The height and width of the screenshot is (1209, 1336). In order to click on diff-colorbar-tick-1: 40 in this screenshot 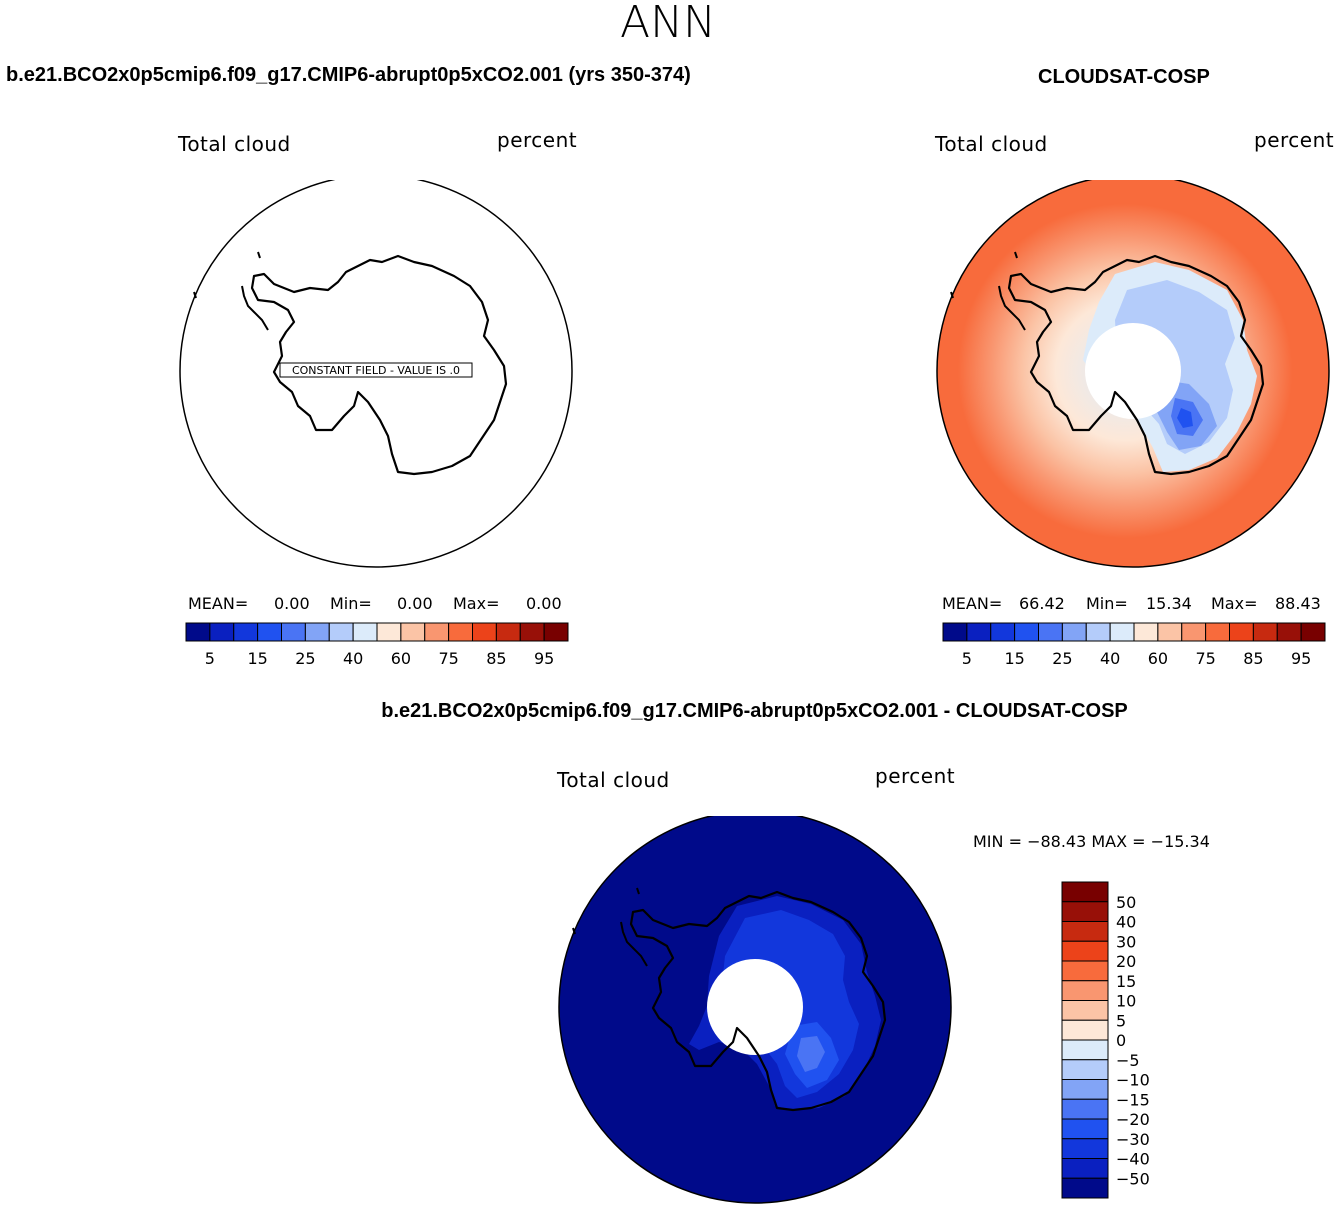, I will do `click(1126, 922)`.